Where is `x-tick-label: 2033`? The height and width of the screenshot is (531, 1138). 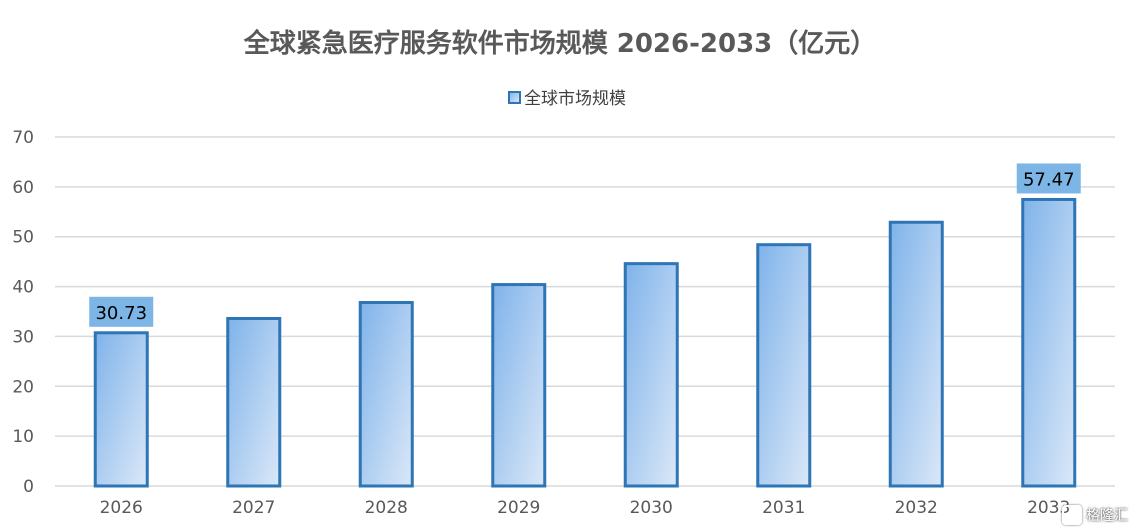
x-tick-label: 2033 is located at coordinates (1048, 508).